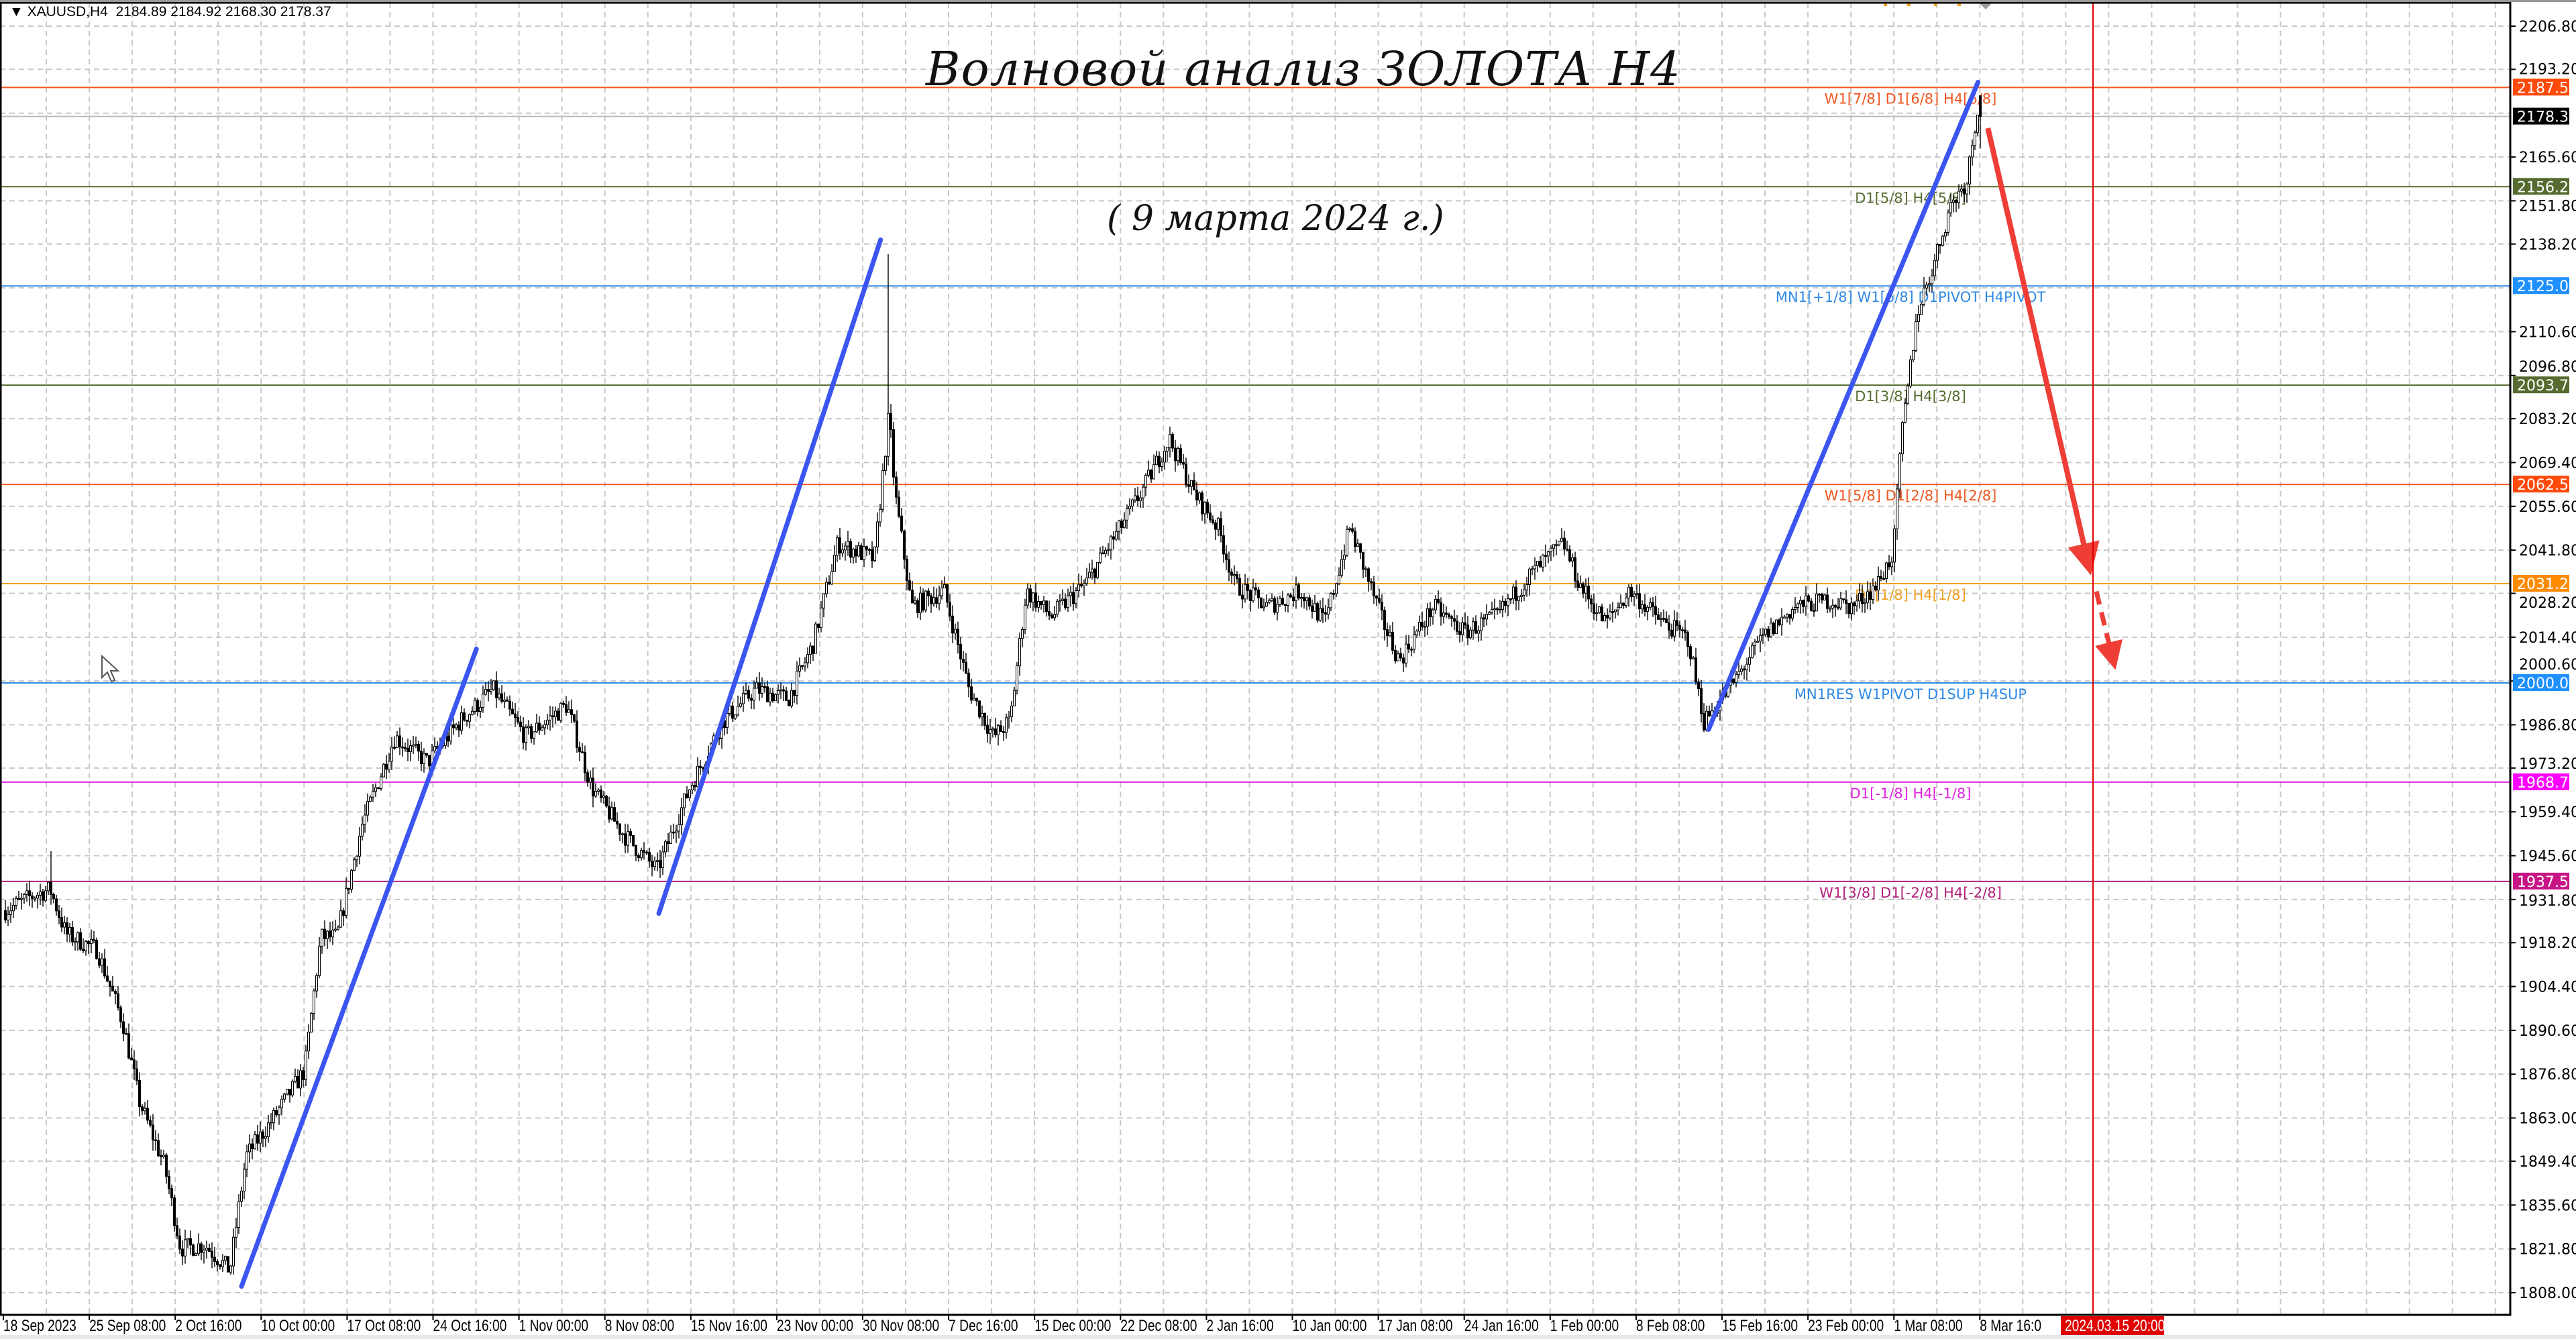 The image size is (2576, 1339). Describe the element at coordinates (1760, 1325) in the screenshot. I see `x-tick-label: 15 Feb 16:00` at that location.